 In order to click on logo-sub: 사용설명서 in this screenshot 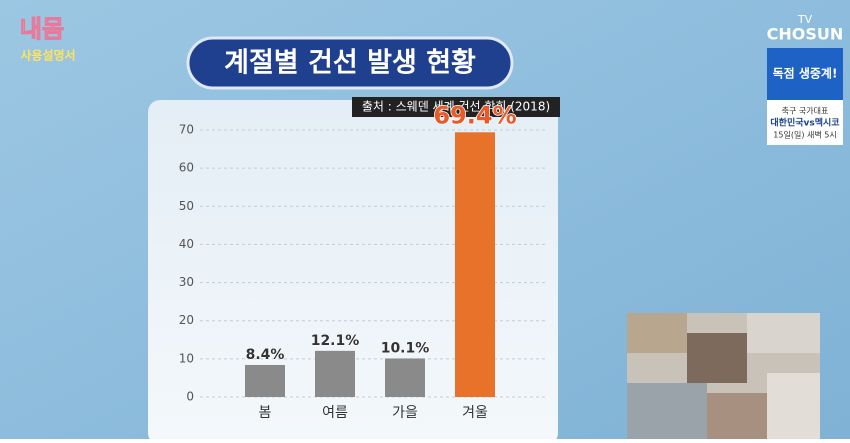, I will do `click(47, 55)`.